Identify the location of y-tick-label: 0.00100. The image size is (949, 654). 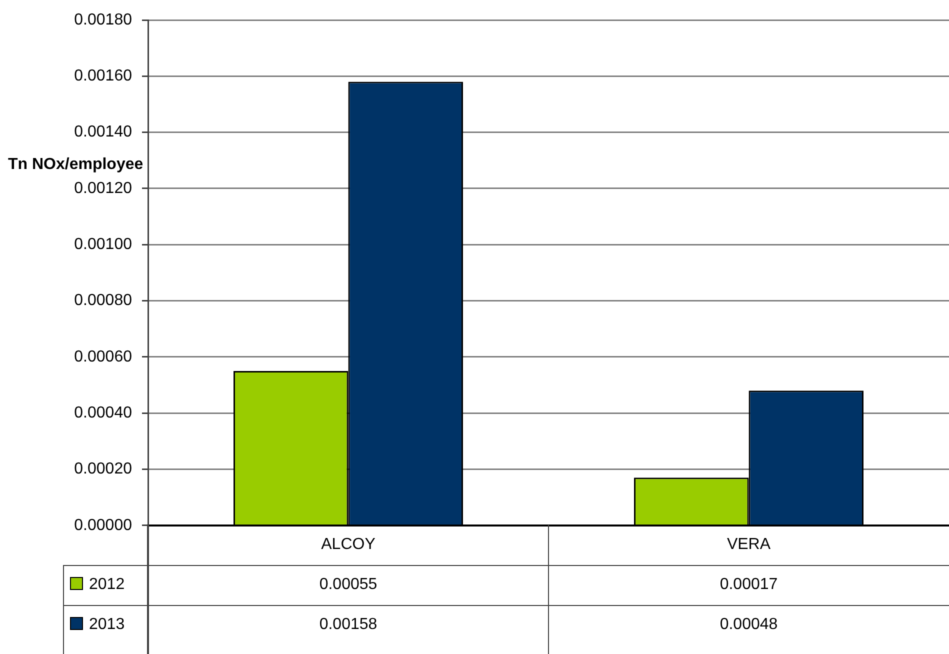
(103, 245).